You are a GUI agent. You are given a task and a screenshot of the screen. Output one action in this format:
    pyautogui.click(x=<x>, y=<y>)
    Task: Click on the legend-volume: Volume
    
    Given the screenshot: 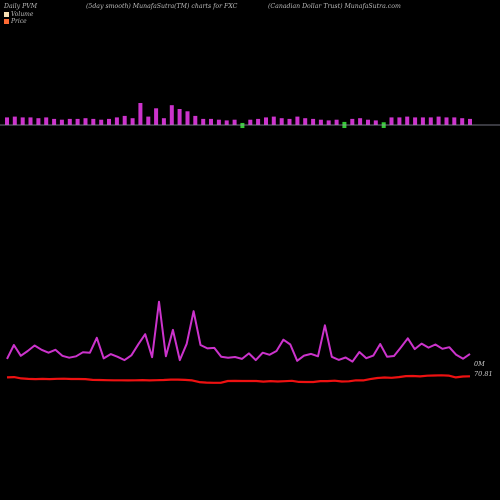 What is the action you would take?
    pyautogui.click(x=18, y=14)
    